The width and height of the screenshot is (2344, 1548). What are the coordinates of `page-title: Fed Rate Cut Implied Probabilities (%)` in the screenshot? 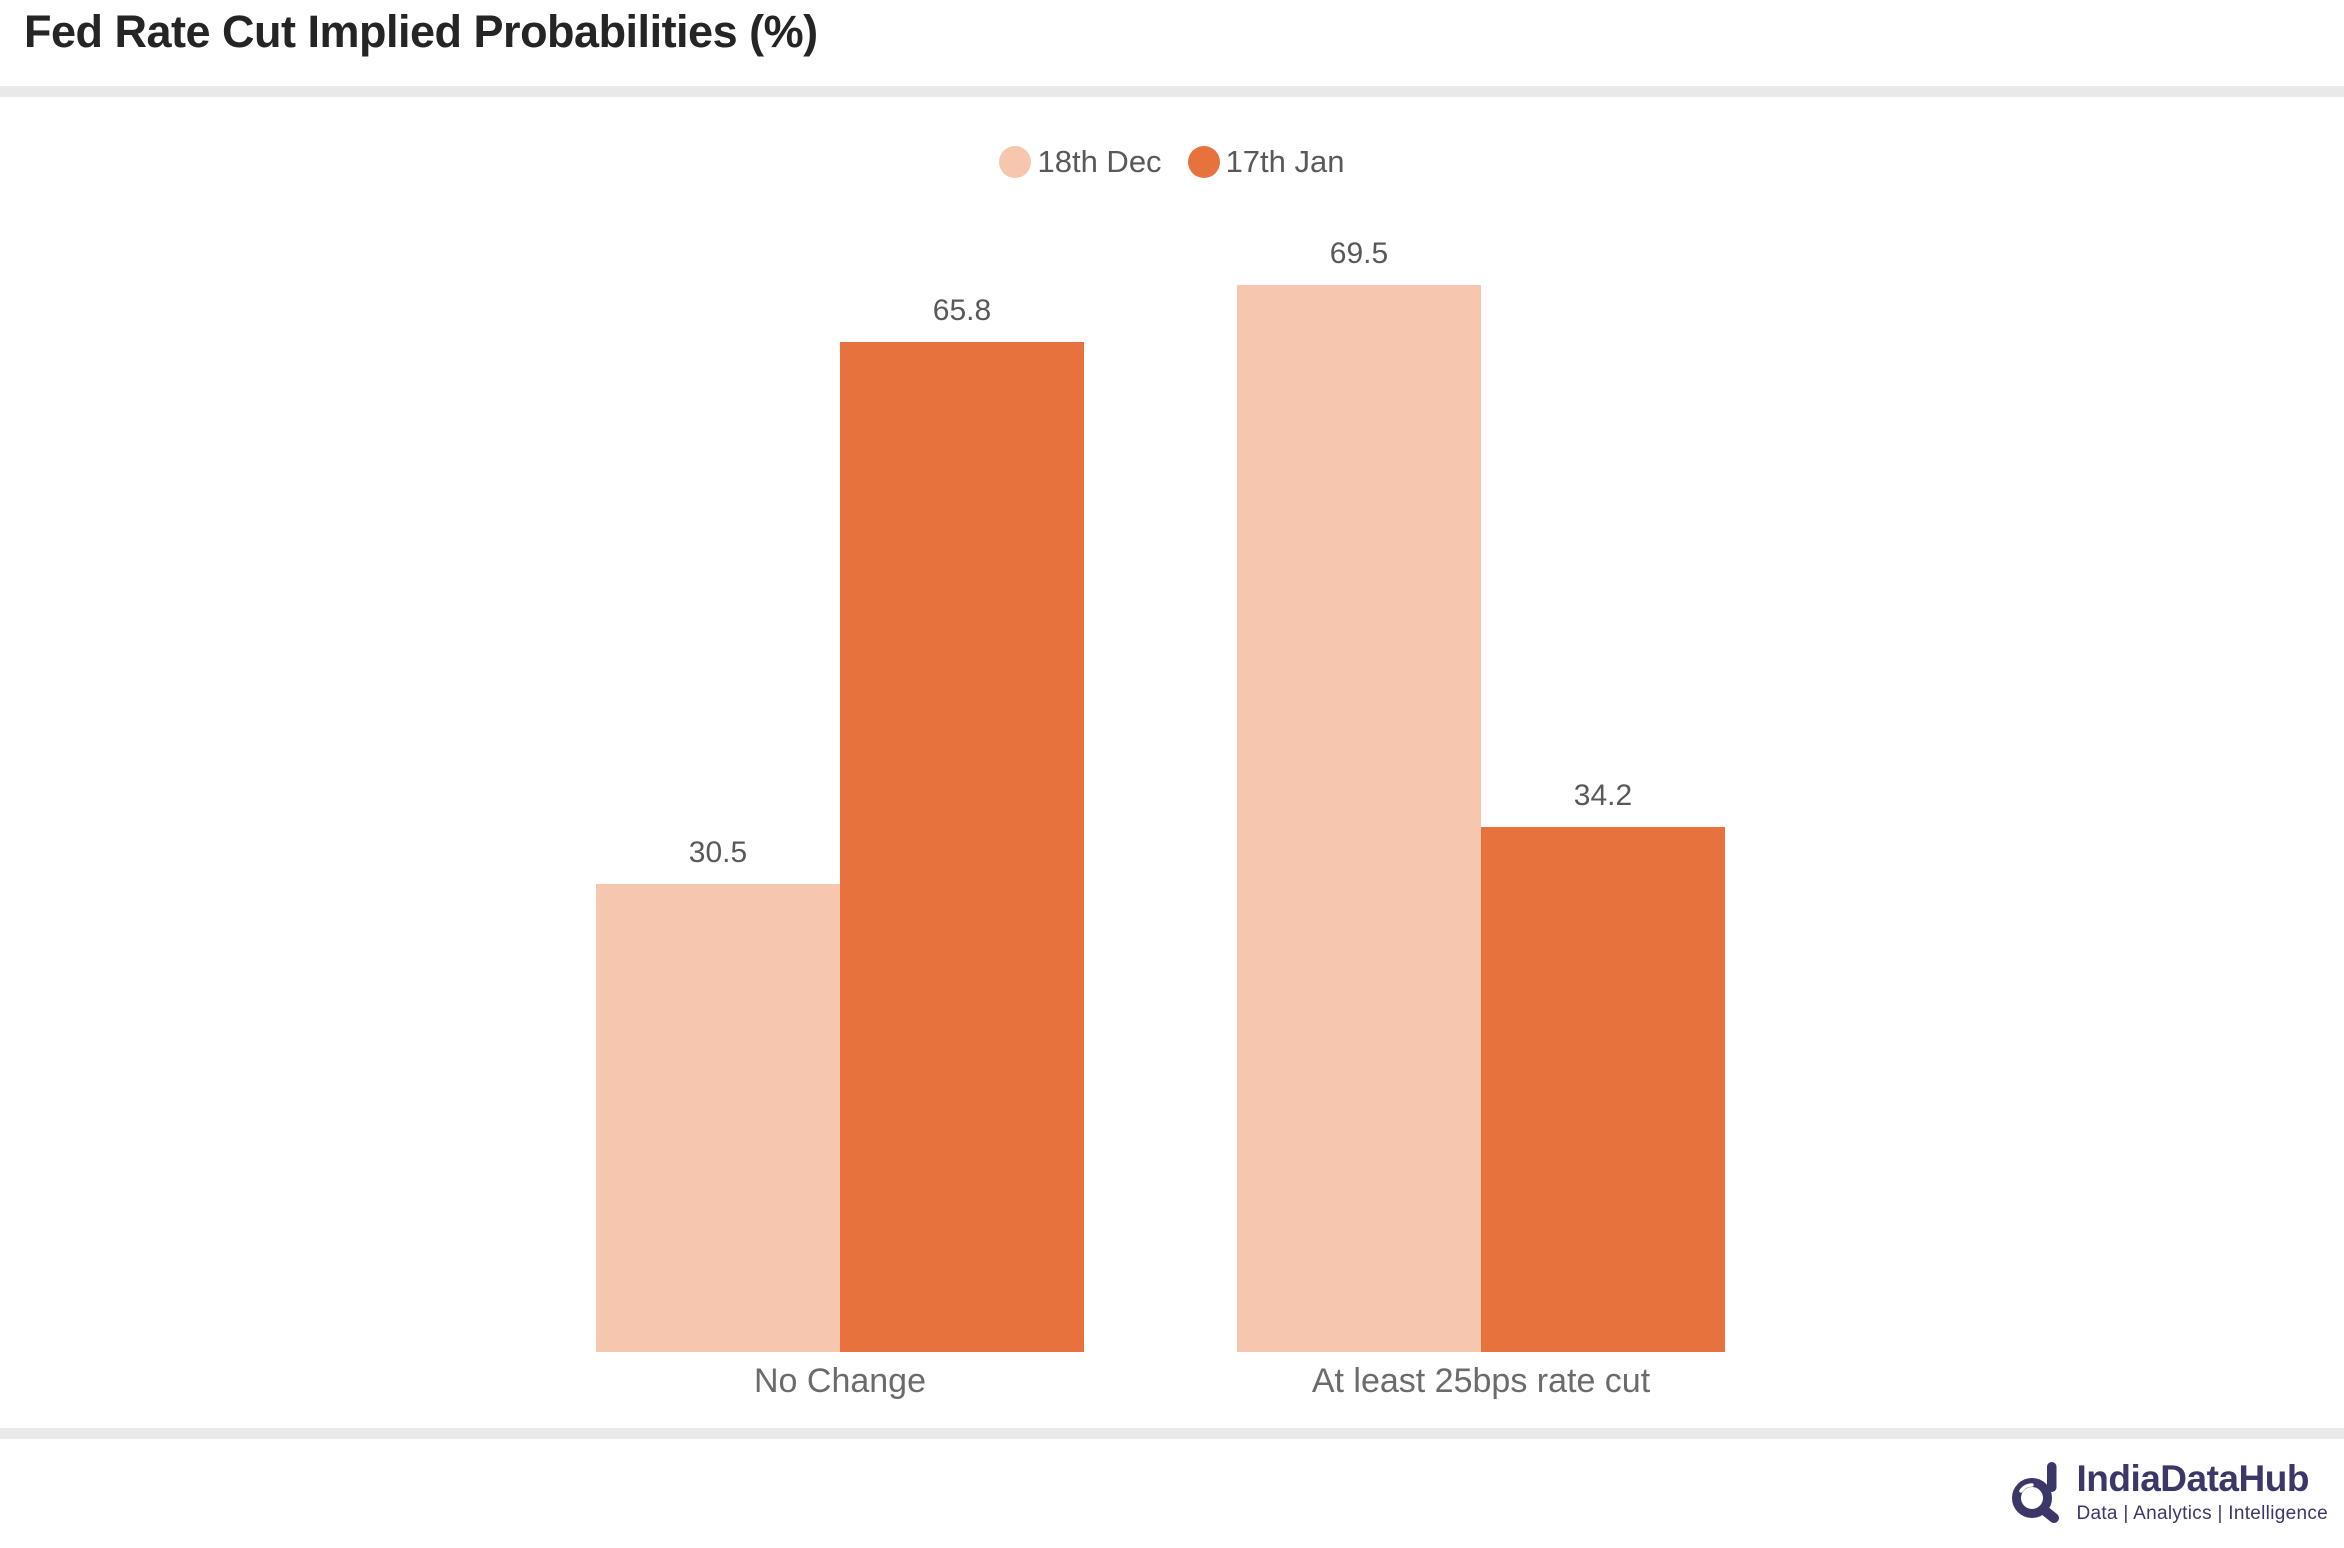 It's located at (421, 31).